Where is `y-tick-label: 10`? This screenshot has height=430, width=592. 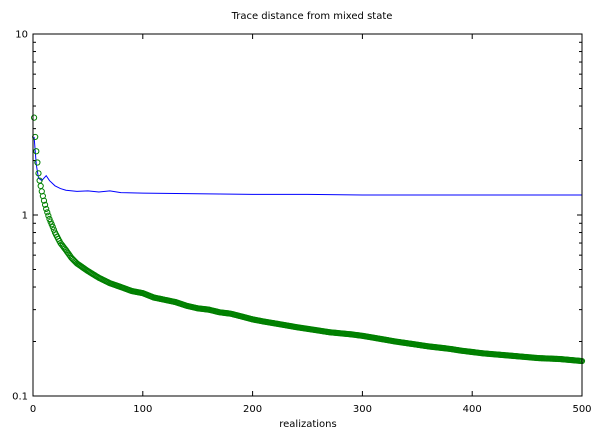 y-tick-label: 10 is located at coordinates (21, 35).